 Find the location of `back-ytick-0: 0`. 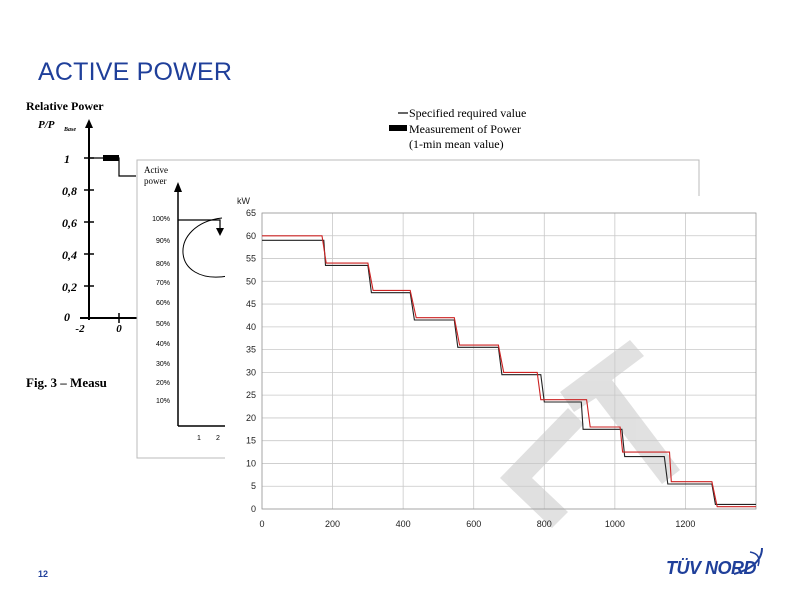

back-ytick-0: 0 is located at coordinates (67, 317).